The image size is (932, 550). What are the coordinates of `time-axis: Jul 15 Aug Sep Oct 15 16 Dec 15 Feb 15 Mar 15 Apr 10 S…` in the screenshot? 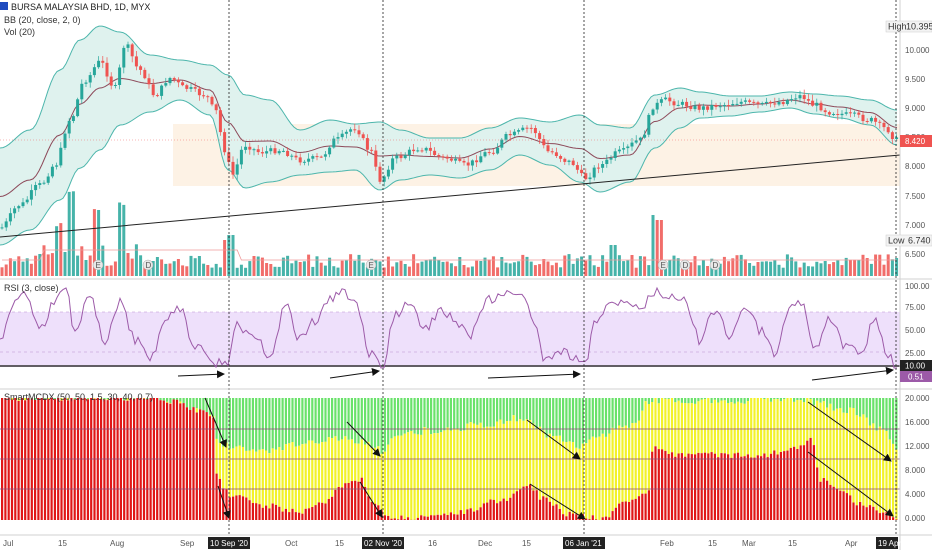 It's located at (452, 543).